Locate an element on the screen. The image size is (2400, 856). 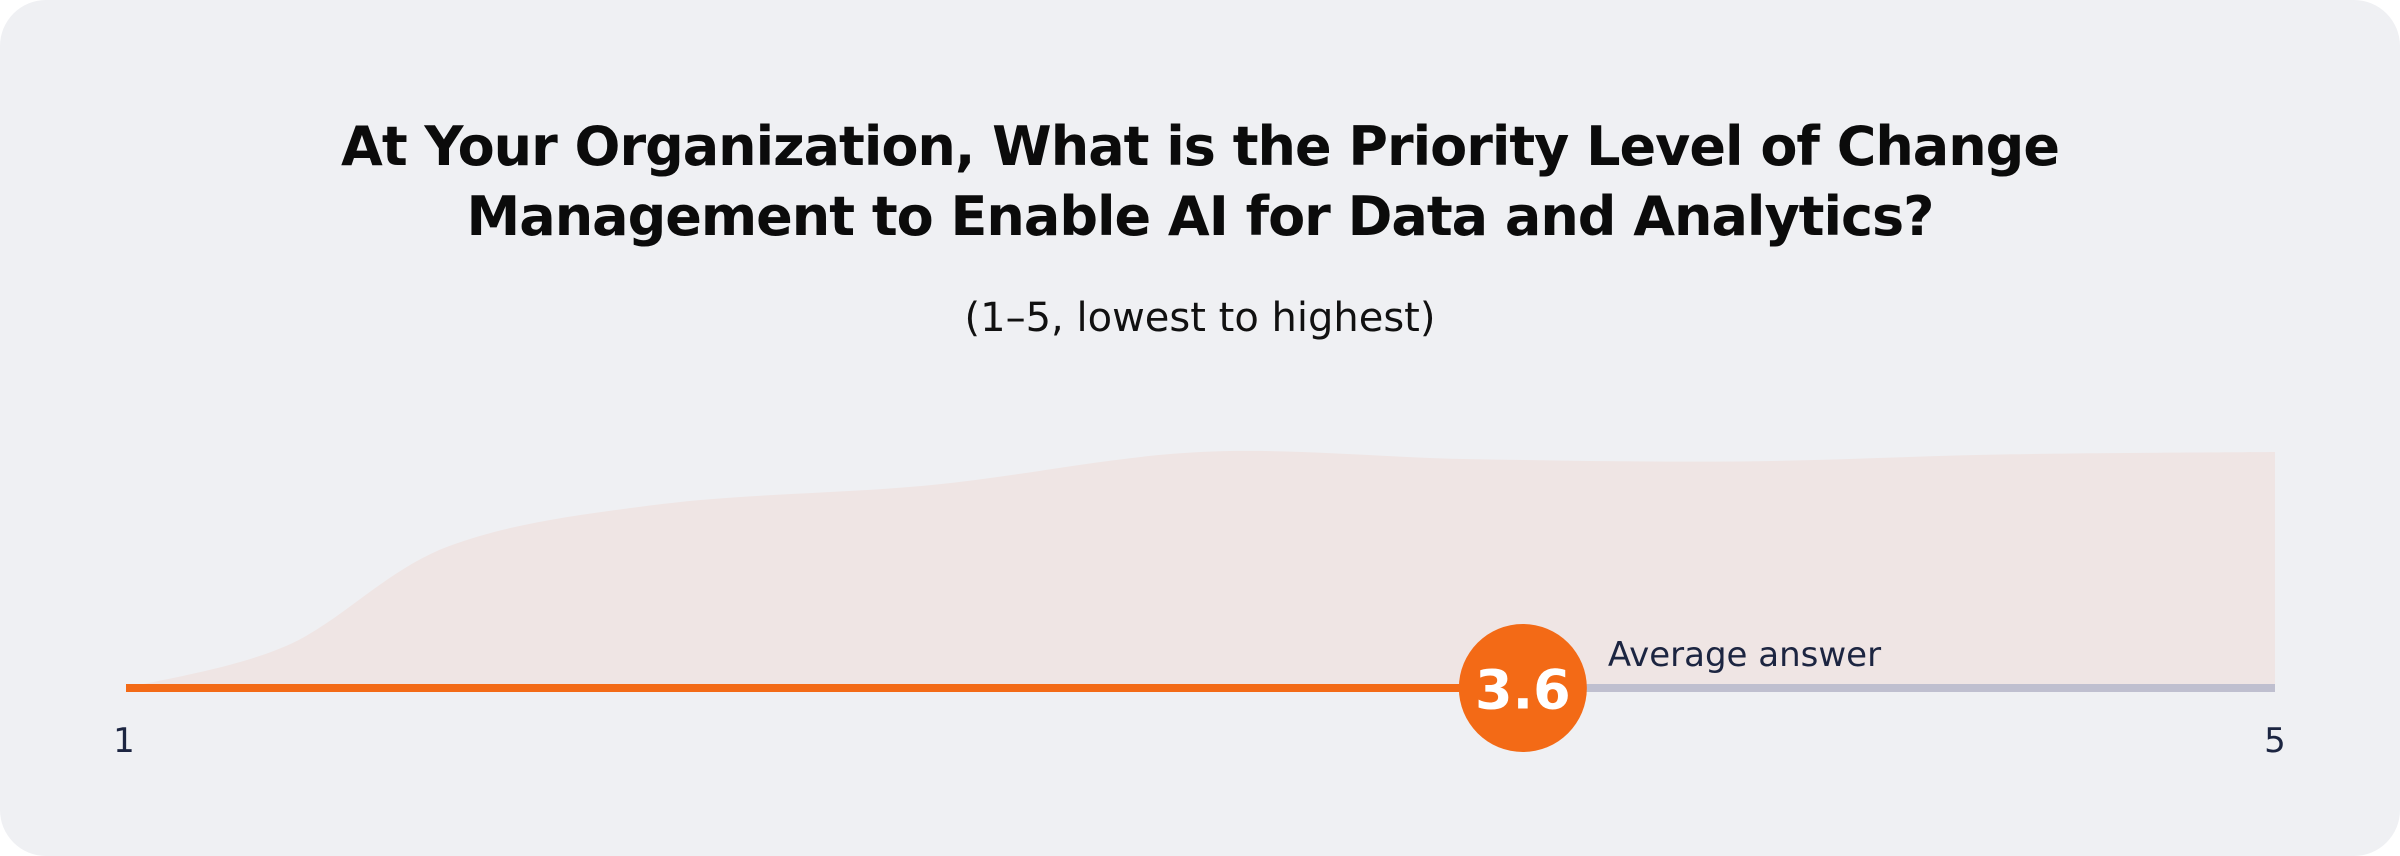
x-tick-label-max: 5 is located at coordinates (2275, 741).